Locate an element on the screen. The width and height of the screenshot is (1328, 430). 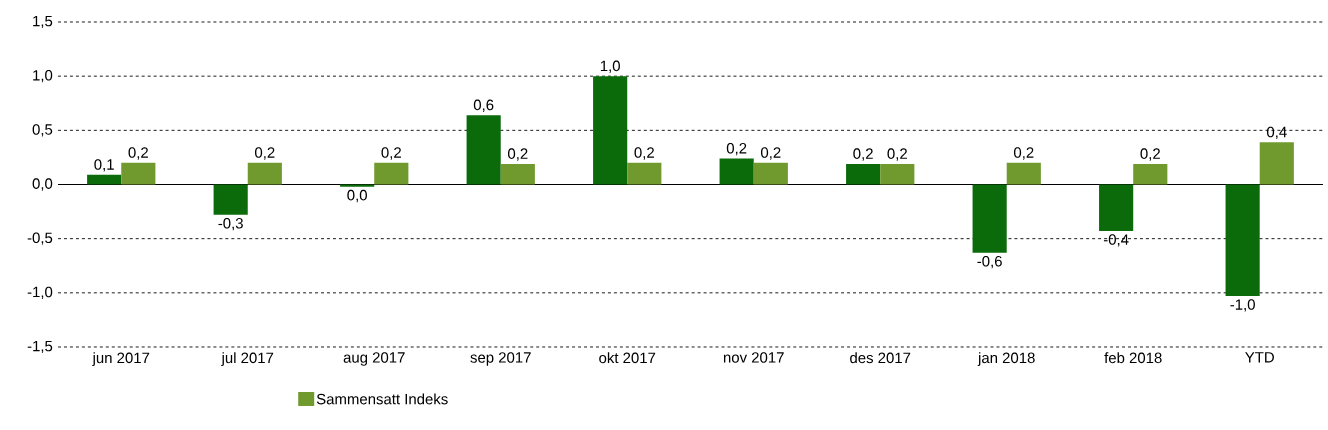
x-tick-label: feb 2018 is located at coordinates (1133, 358).